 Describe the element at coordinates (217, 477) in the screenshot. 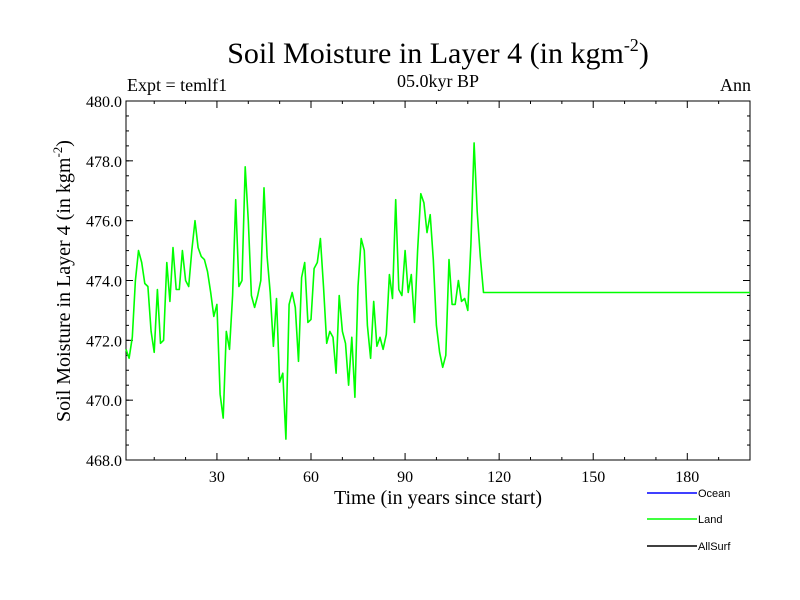

I see `x-tick-label: 30` at that location.